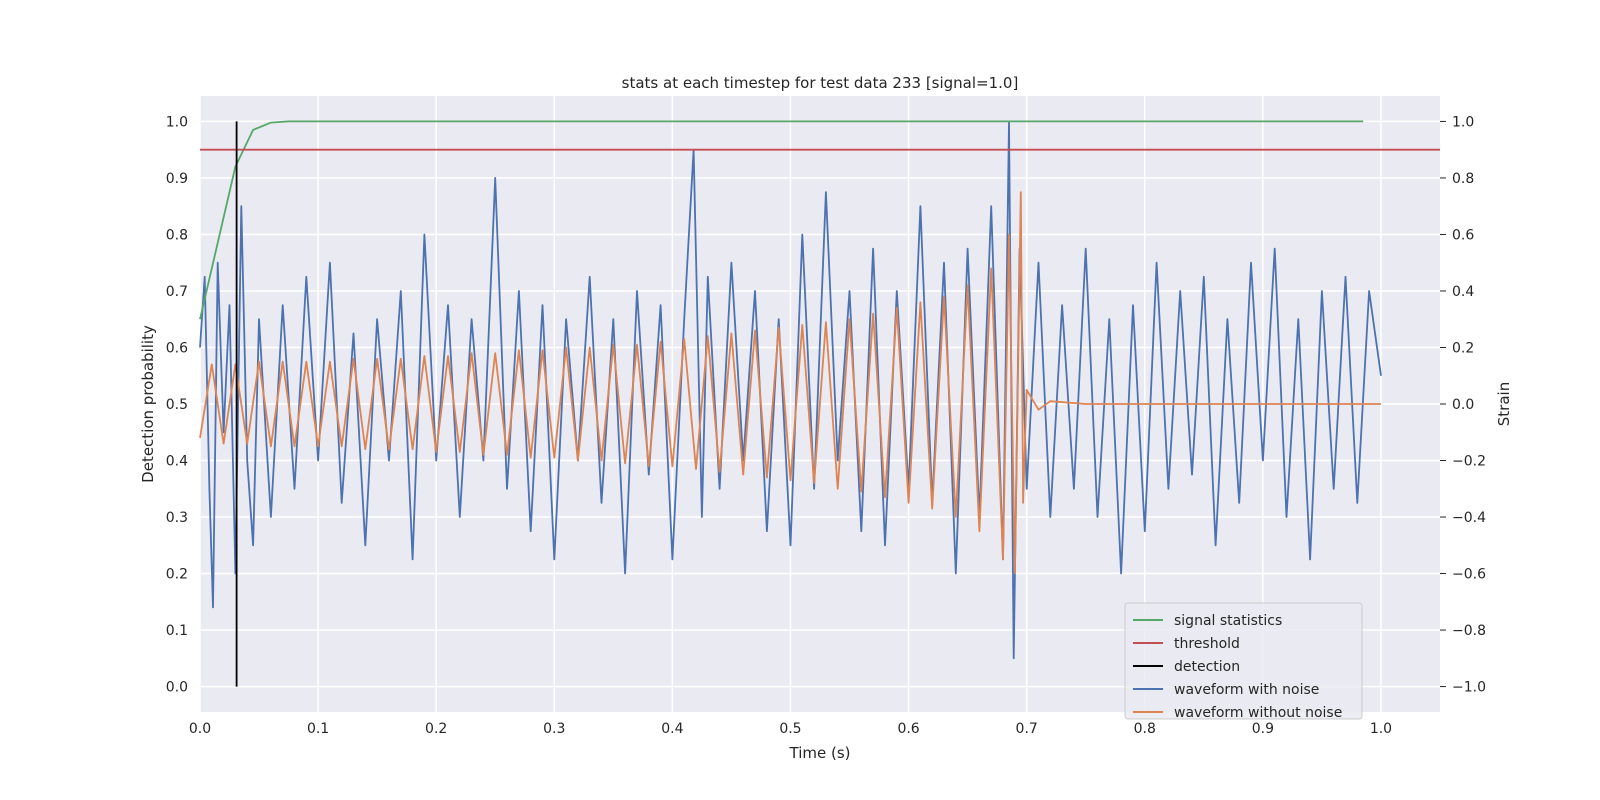 The height and width of the screenshot is (800, 1600). I want to click on legend-box, so click(1243, 661).